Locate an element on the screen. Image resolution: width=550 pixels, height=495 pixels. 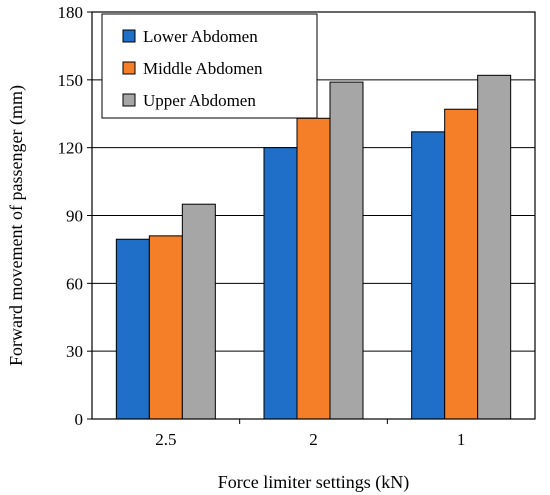
legend-label: Lower Abdomen is located at coordinates (200, 36).